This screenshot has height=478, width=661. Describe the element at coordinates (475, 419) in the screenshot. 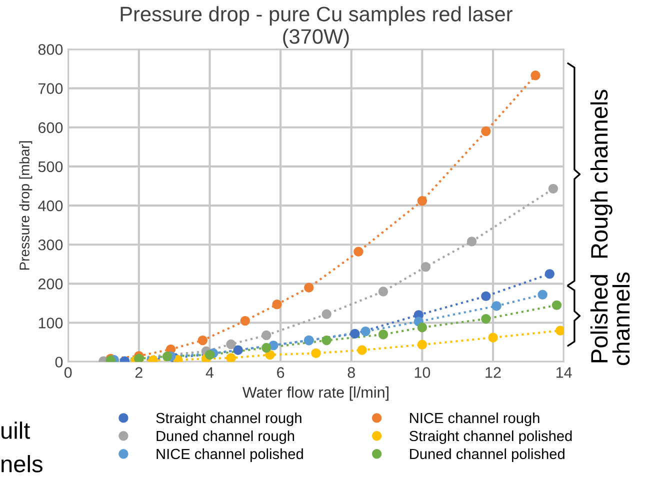

I see `legend-label: NICE channel rough` at that location.